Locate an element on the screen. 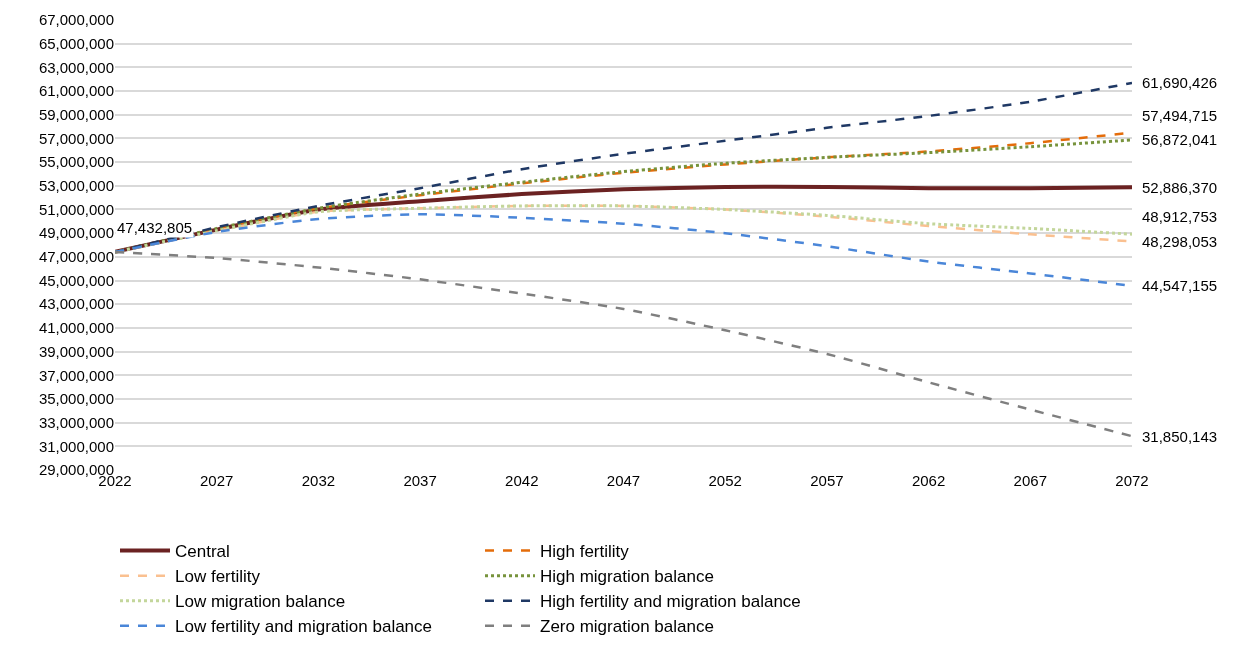 The height and width of the screenshot is (656, 1247). y-tick-label: 43,000,000 is located at coordinates (76, 304).